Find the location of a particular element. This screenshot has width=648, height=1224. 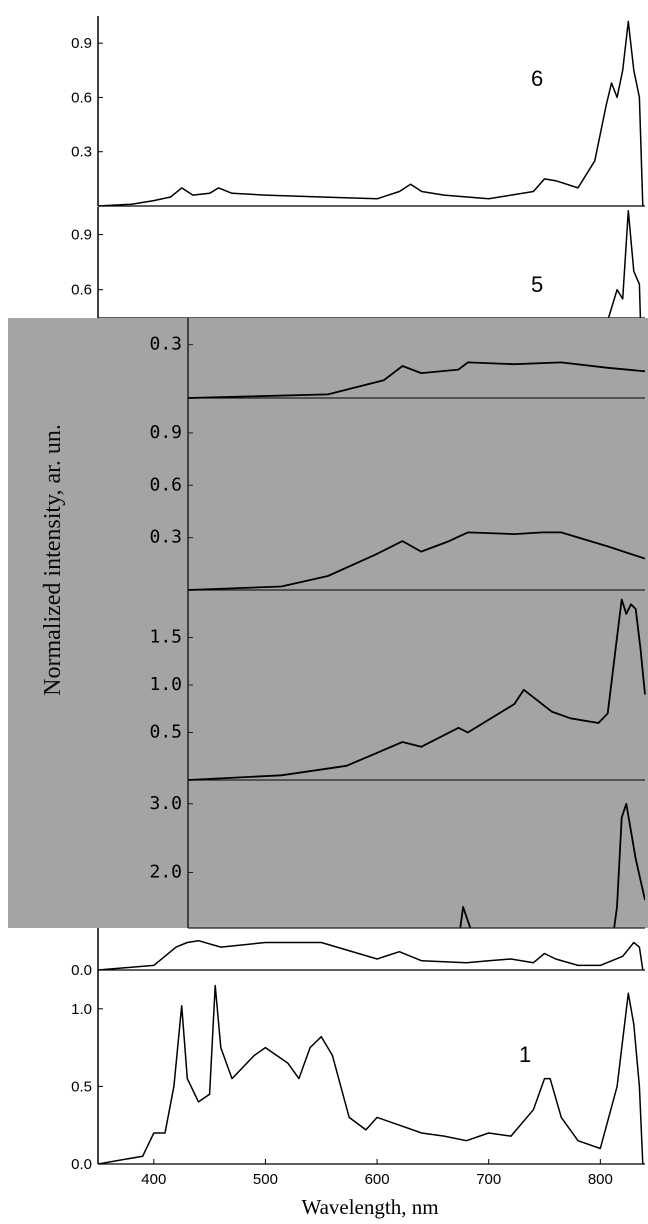

y-tick-label-1b-2: 3.0 is located at coordinates (165, 803).